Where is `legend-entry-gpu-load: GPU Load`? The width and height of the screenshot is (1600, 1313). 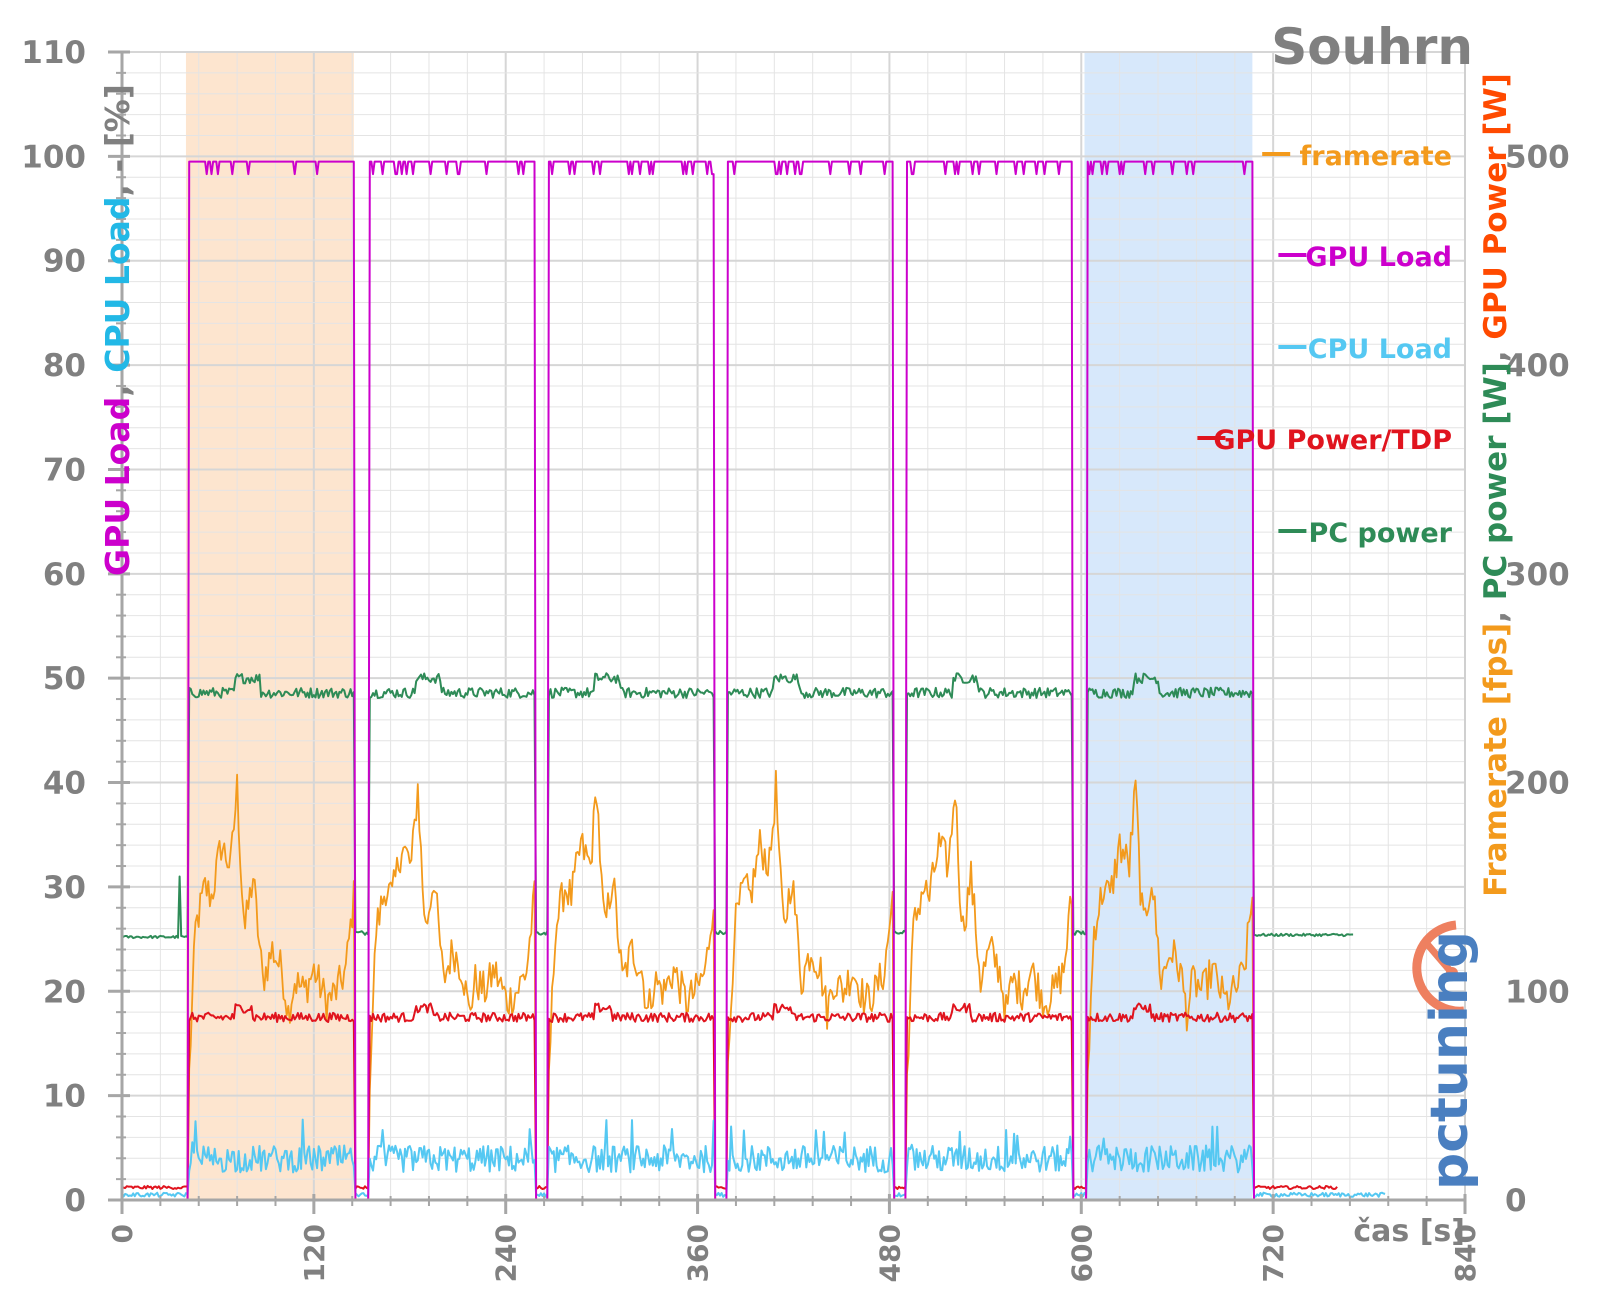
legend-entry-gpu-load: GPU Load is located at coordinates (1365, 257).